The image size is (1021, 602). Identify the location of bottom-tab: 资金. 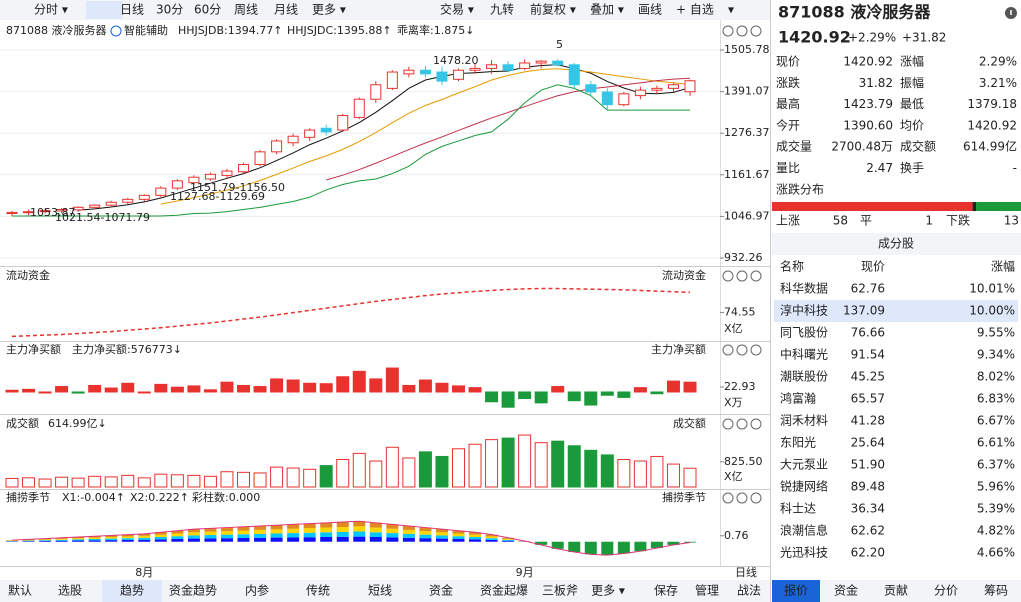
(441, 590).